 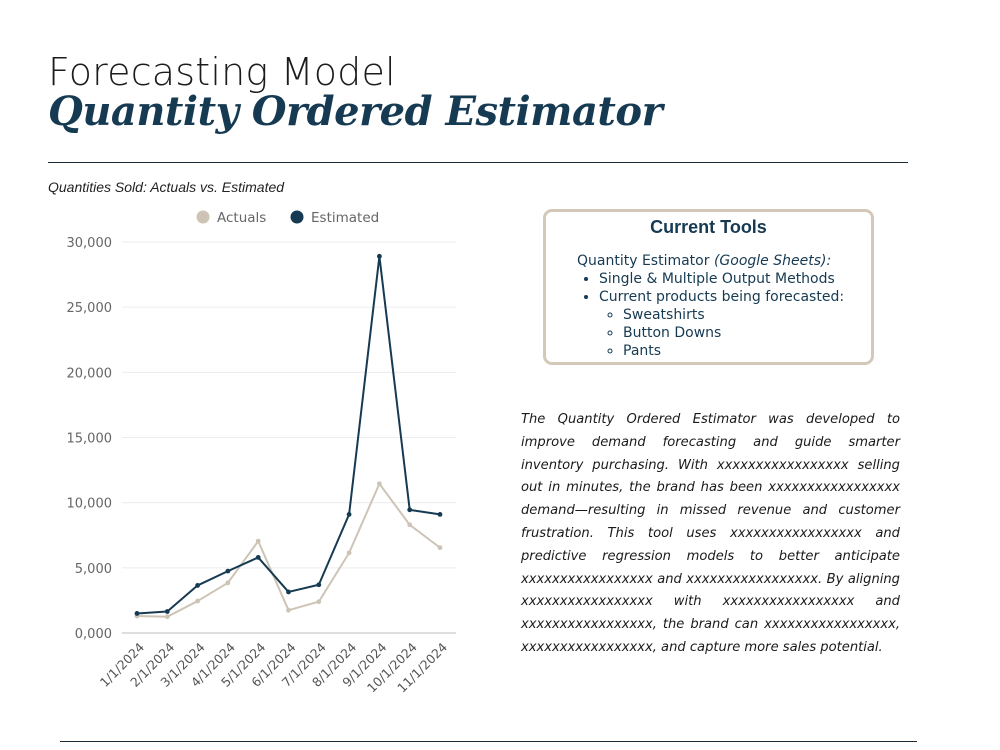 I want to click on legend-label-actuals: Actuals, so click(x=241, y=218).